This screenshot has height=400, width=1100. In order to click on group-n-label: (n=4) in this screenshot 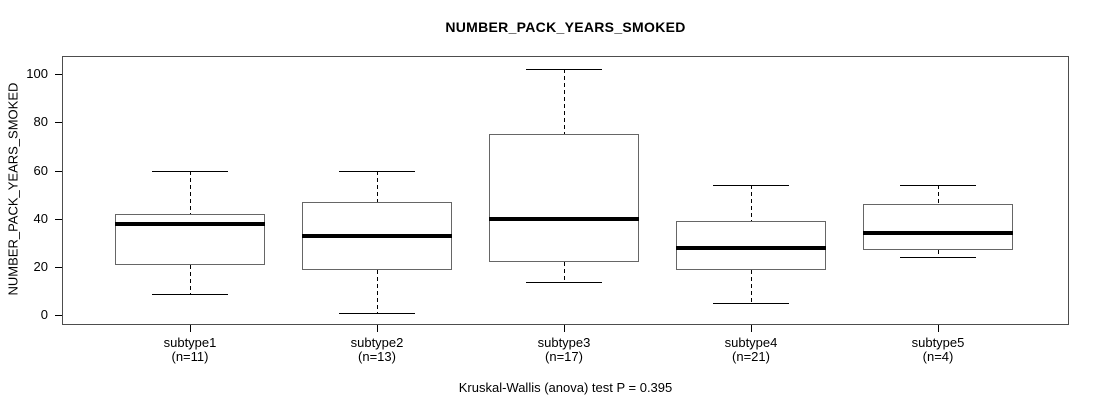, I will do `click(938, 356)`.